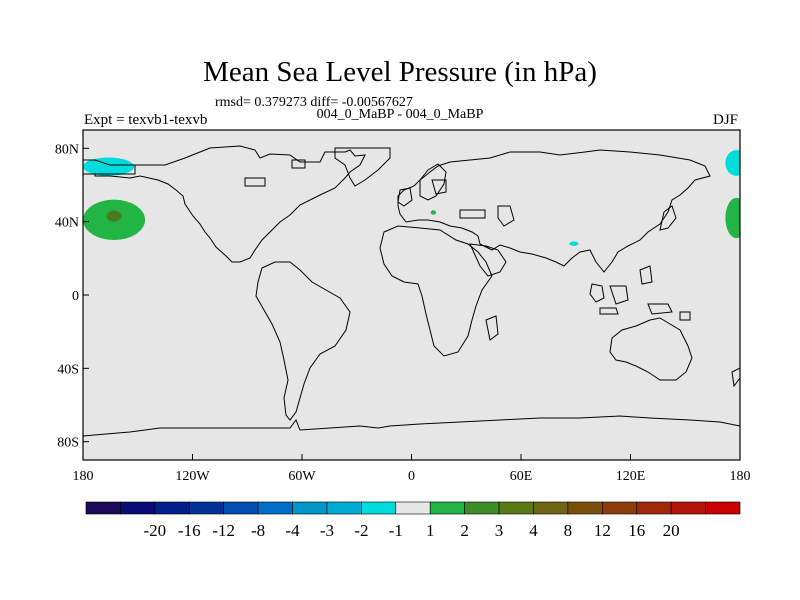 Image resolution: width=800 pixels, height=600 pixels. Describe the element at coordinates (533, 530) in the screenshot. I see `colorbar-label: 4` at that location.